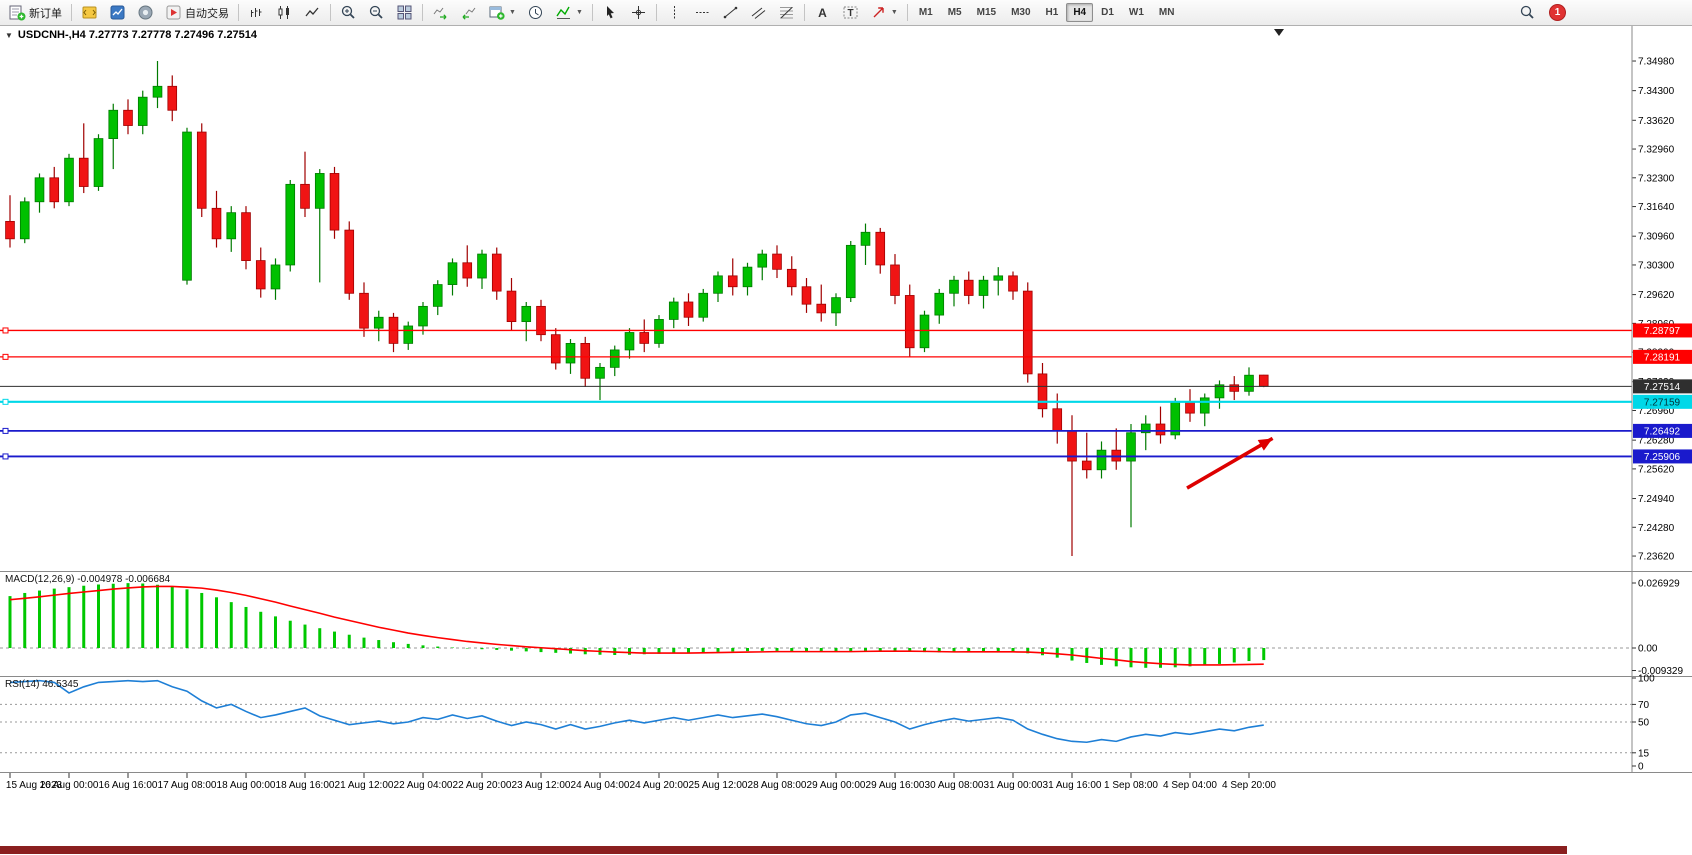 This screenshot has height=855, width=1692. I want to click on vertical-line-icon, so click(674, 12).